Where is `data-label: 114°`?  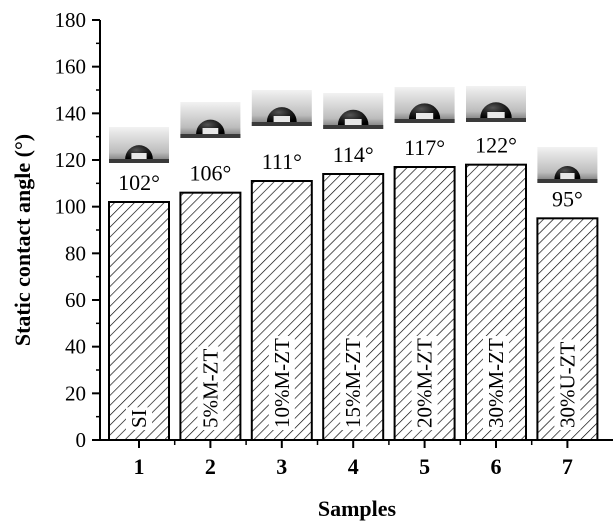
data-label: 114° is located at coordinates (353, 154).